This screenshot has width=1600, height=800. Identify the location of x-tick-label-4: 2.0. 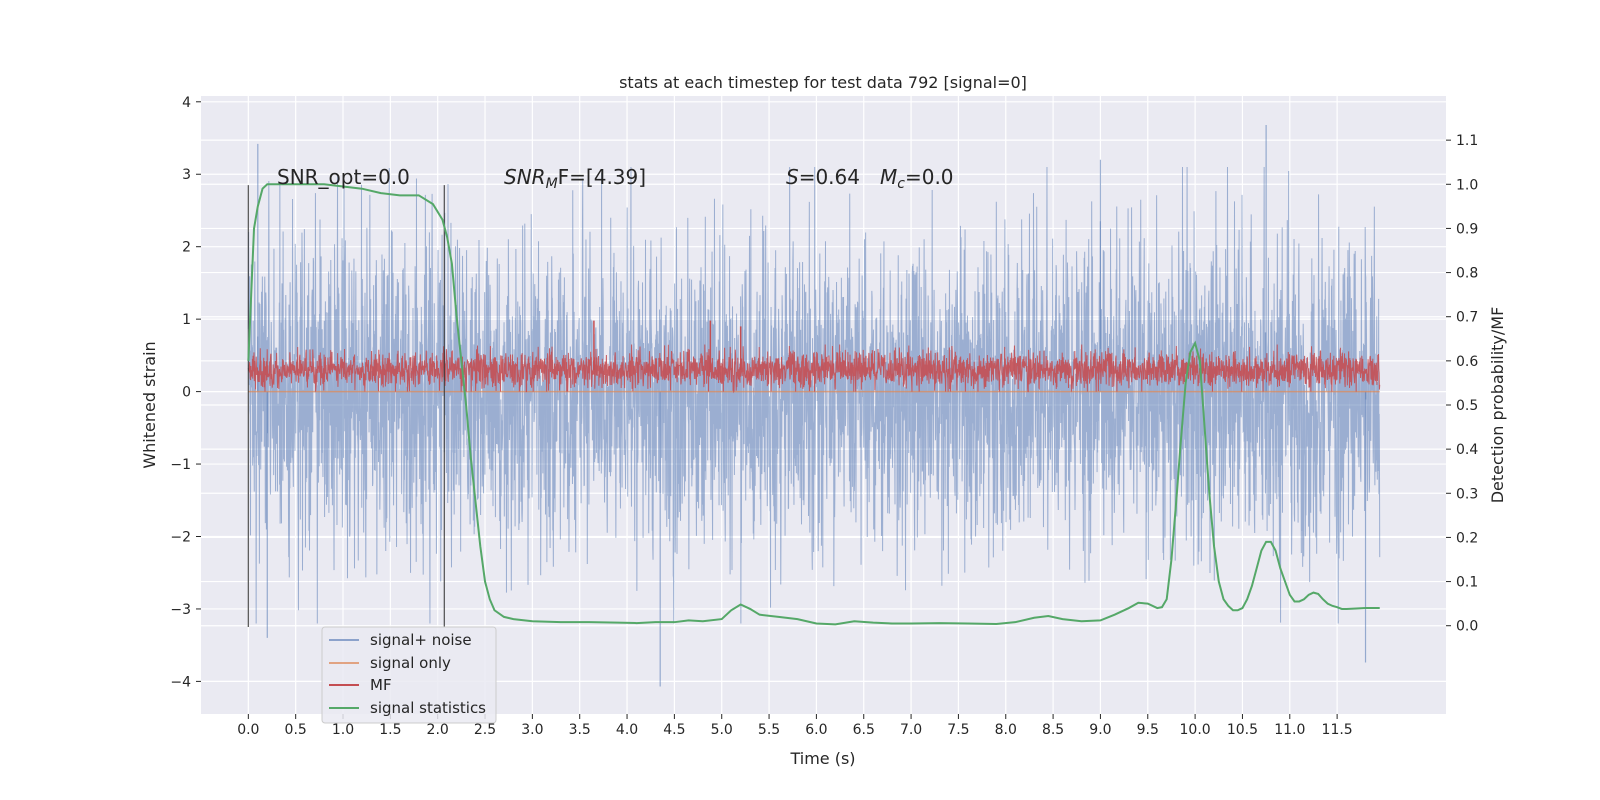
(438, 730).